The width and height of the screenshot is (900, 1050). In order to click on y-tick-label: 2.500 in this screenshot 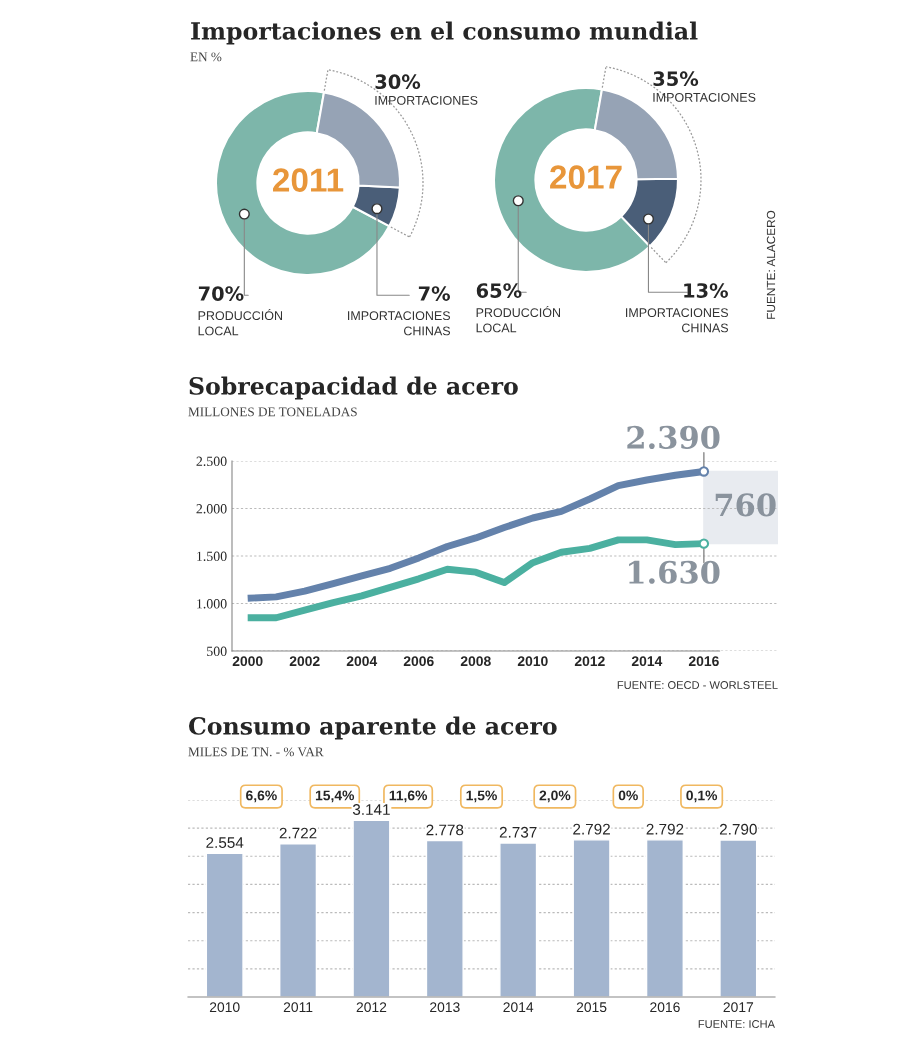, I will do `click(211, 461)`.